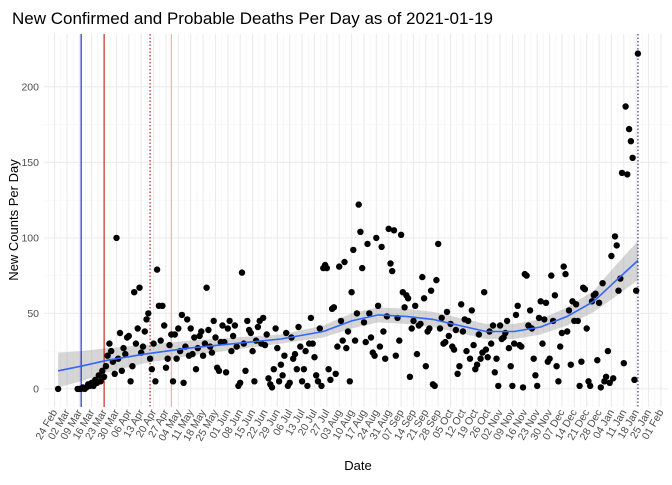 The width and height of the screenshot is (672, 485). What do you see at coordinates (30, 239) in the screenshot?
I see `y-tick-label: 100` at bounding box center [30, 239].